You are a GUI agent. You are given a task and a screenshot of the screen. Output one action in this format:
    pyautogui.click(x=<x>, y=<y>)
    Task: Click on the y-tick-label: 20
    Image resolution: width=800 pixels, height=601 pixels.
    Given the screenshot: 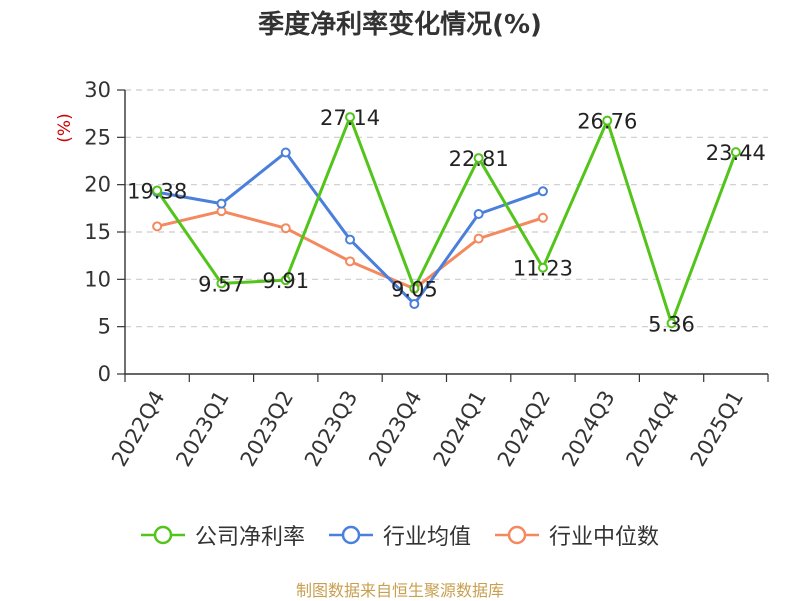 What is the action you would take?
    pyautogui.click(x=97, y=185)
    